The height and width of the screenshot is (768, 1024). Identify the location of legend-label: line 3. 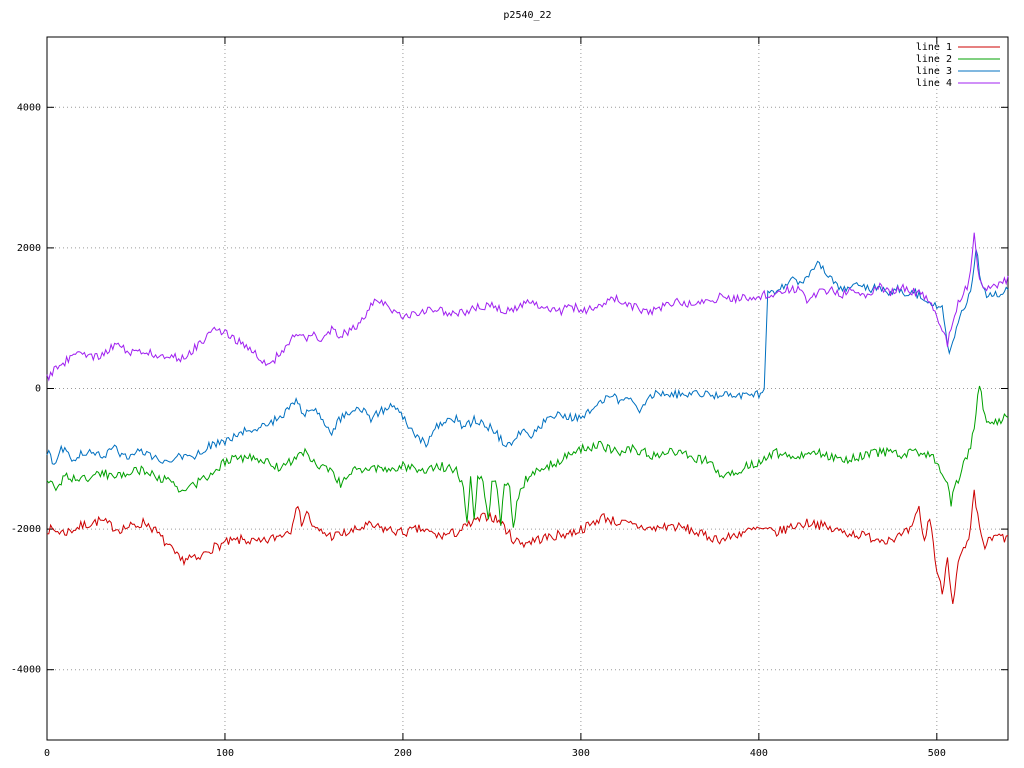
(934, 71).